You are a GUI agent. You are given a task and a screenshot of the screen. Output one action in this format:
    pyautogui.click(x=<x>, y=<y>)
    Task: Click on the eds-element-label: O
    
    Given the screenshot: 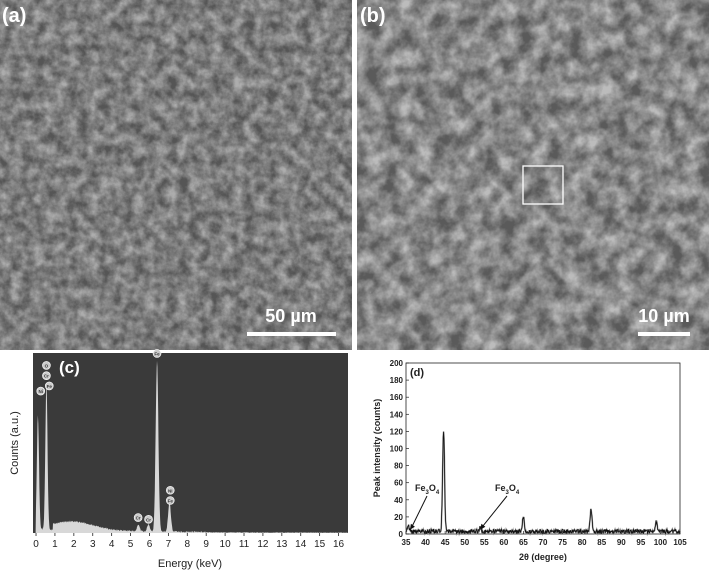 What is the action you would take?
    pyautogui.click(x=47, y=365)
    